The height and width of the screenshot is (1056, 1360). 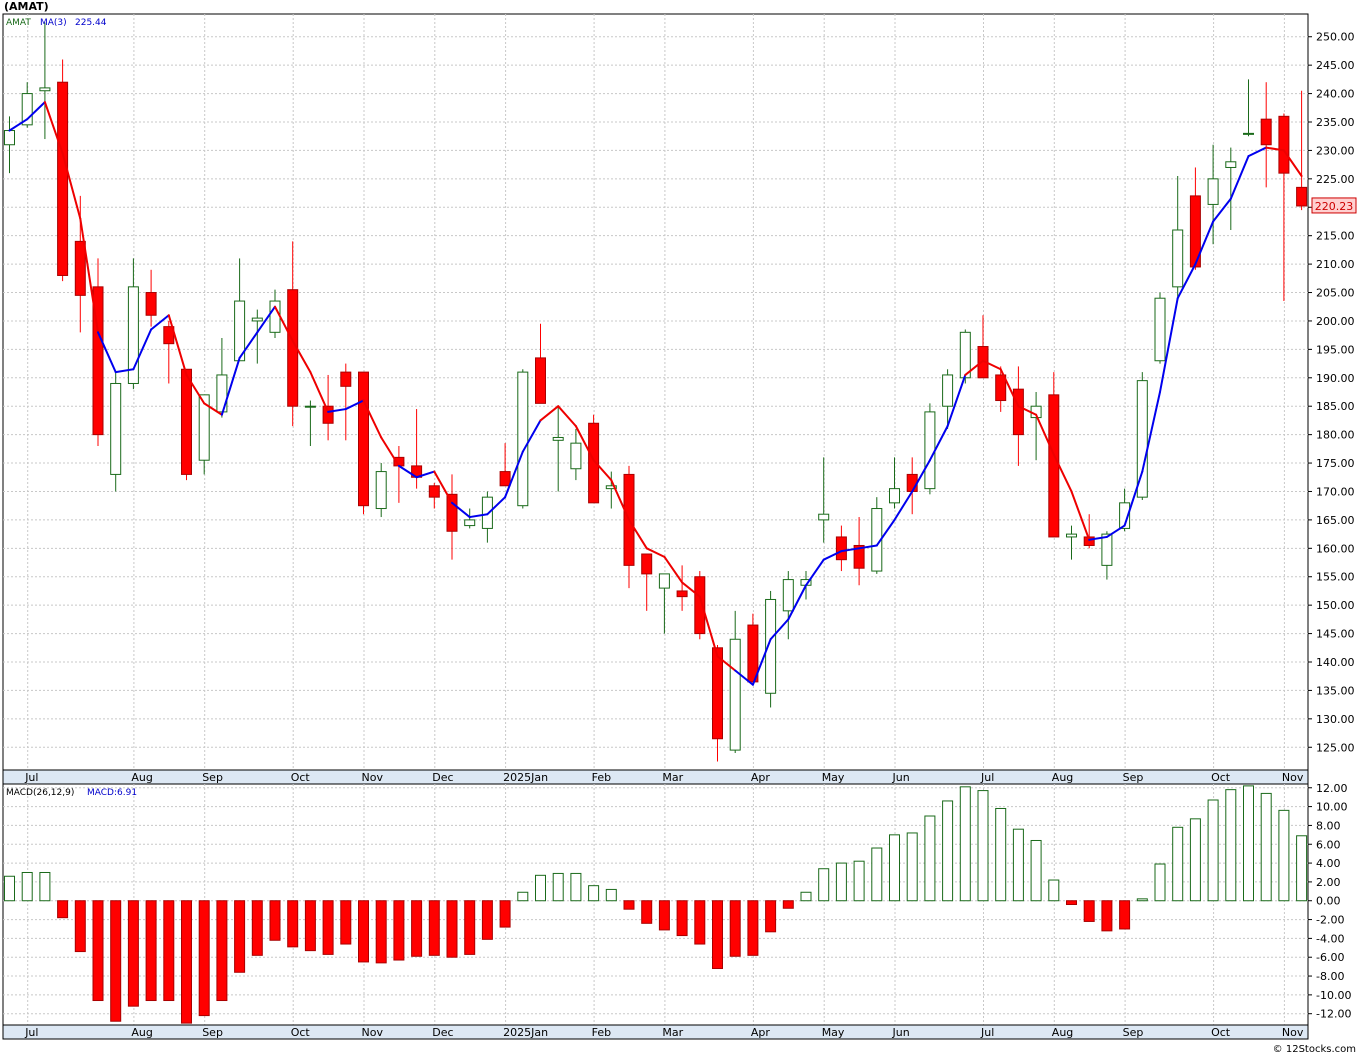 What do you see at coordinates (40, 793) in the screenshot?
I see `macd-label: MACD(26,12,9)` at bounding box center [40, 793].